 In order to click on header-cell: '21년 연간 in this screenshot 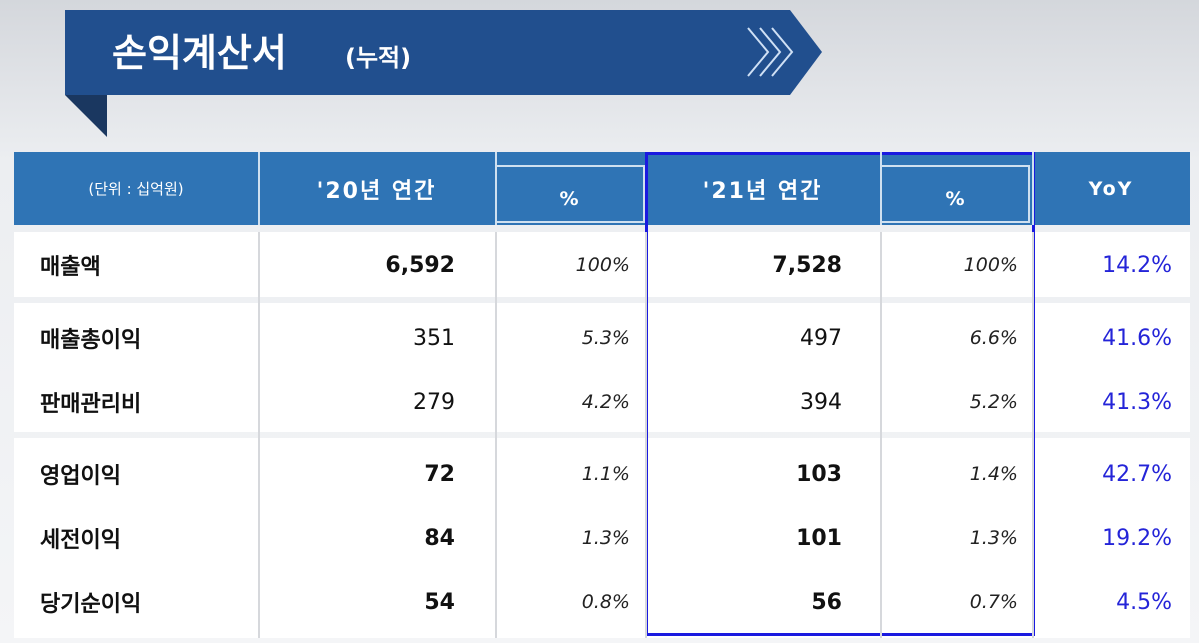, I will do `click(762, 191)`.